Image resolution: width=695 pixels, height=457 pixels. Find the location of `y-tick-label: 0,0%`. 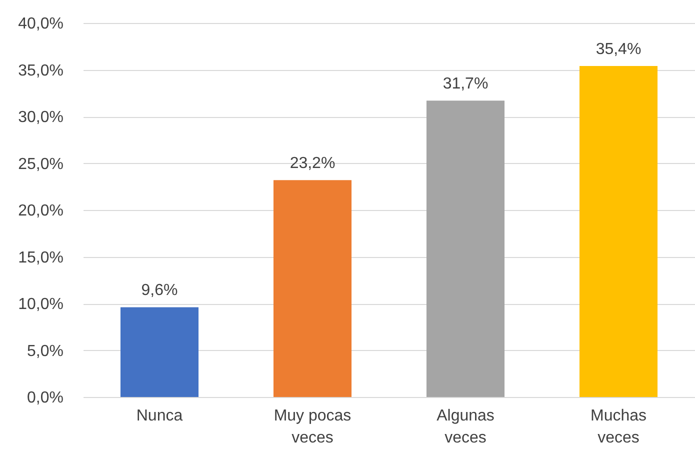

y-tick-label: 0,0% is located at coordinates (45, 398).